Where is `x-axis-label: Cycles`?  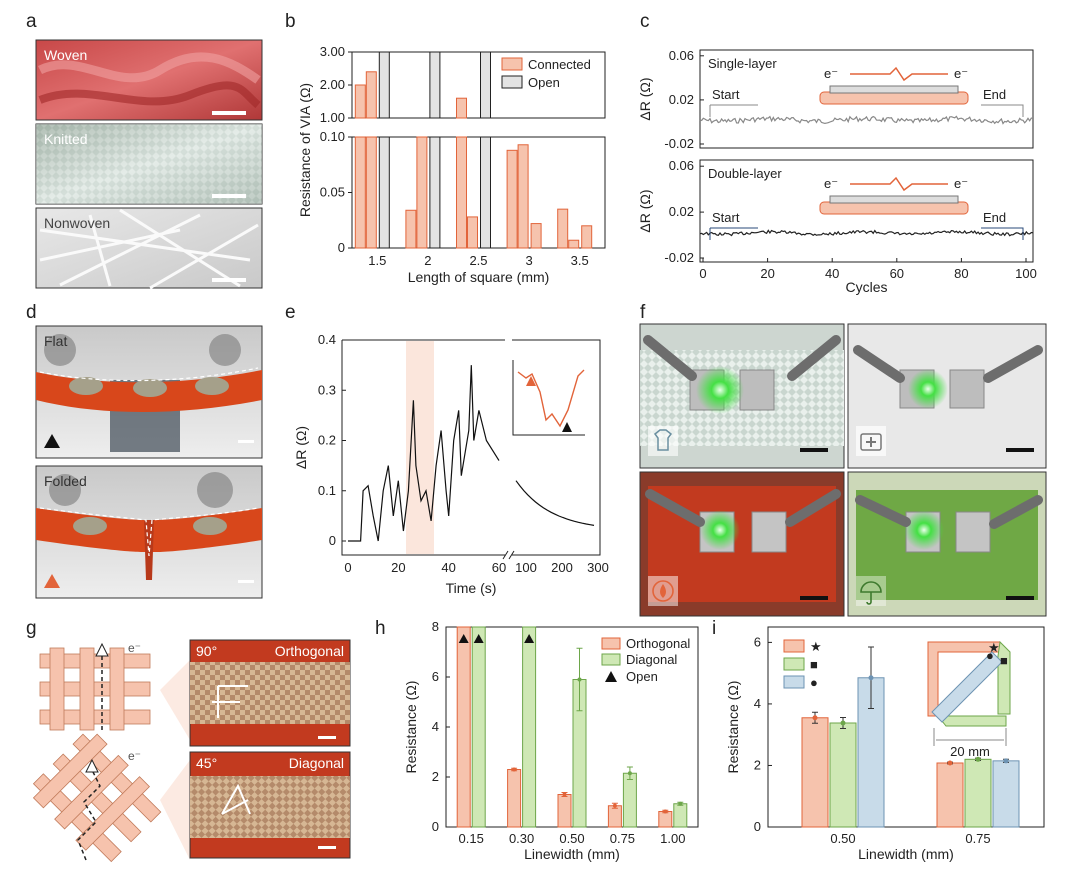
x-axis-label: Cycles is located at coordinates (866, 287).